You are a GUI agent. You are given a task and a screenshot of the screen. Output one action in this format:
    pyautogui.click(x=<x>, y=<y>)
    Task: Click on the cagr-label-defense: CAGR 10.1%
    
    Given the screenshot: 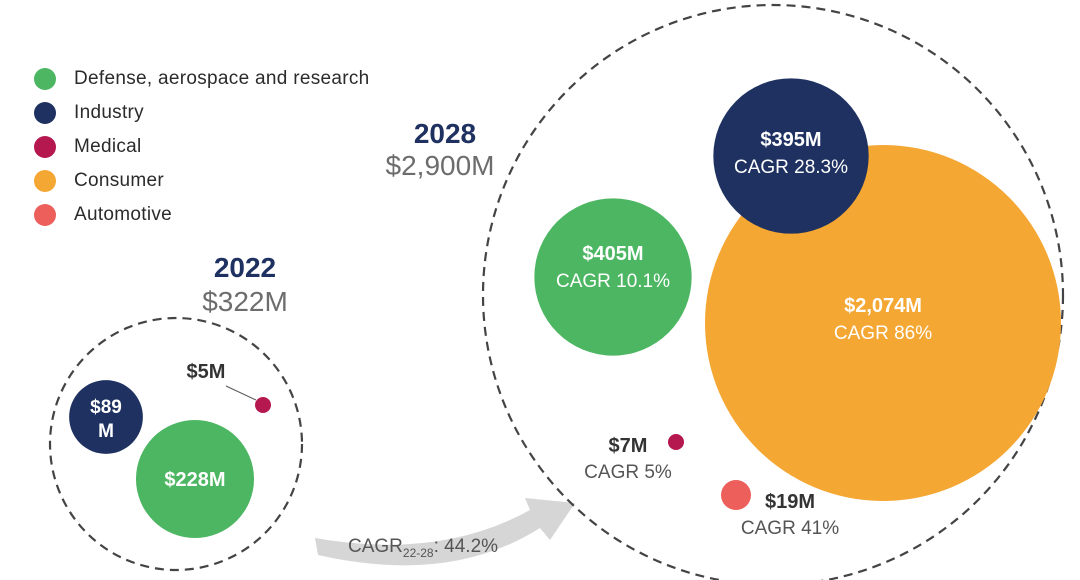 What is the action you would take?
    pyautogui.click(x=613, y=281)
    